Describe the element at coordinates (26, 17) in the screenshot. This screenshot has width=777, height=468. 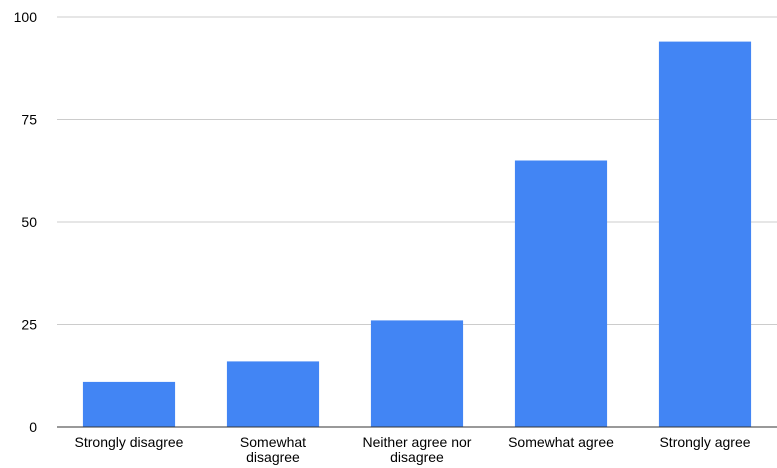
I see `y-tick-label: 100` at that location.